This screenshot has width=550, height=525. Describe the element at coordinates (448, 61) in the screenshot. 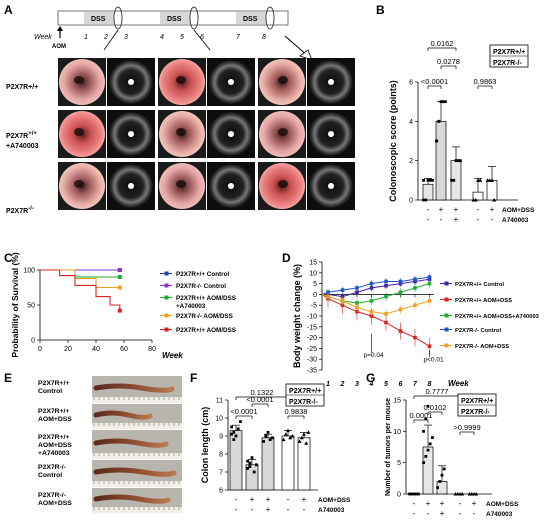

I see `p-value: 0.0278` at that location.